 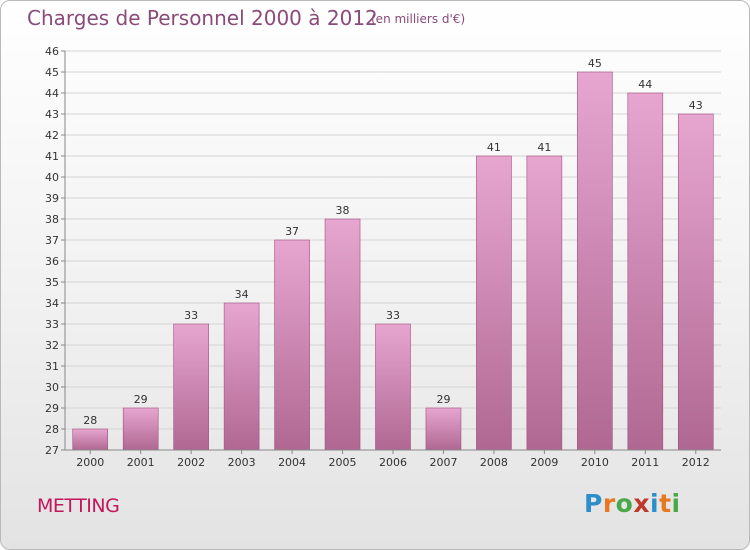 I want to click on x-tick-label: 2001, so click(x=141, y=462).